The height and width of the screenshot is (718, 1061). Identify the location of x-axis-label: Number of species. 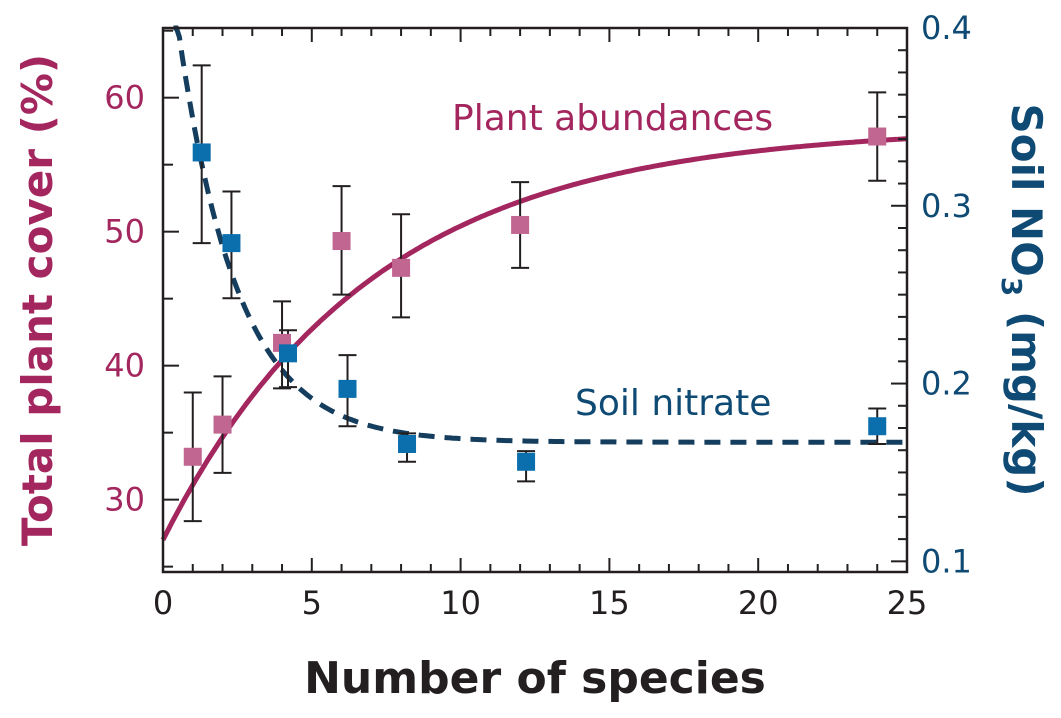
(535, 678).